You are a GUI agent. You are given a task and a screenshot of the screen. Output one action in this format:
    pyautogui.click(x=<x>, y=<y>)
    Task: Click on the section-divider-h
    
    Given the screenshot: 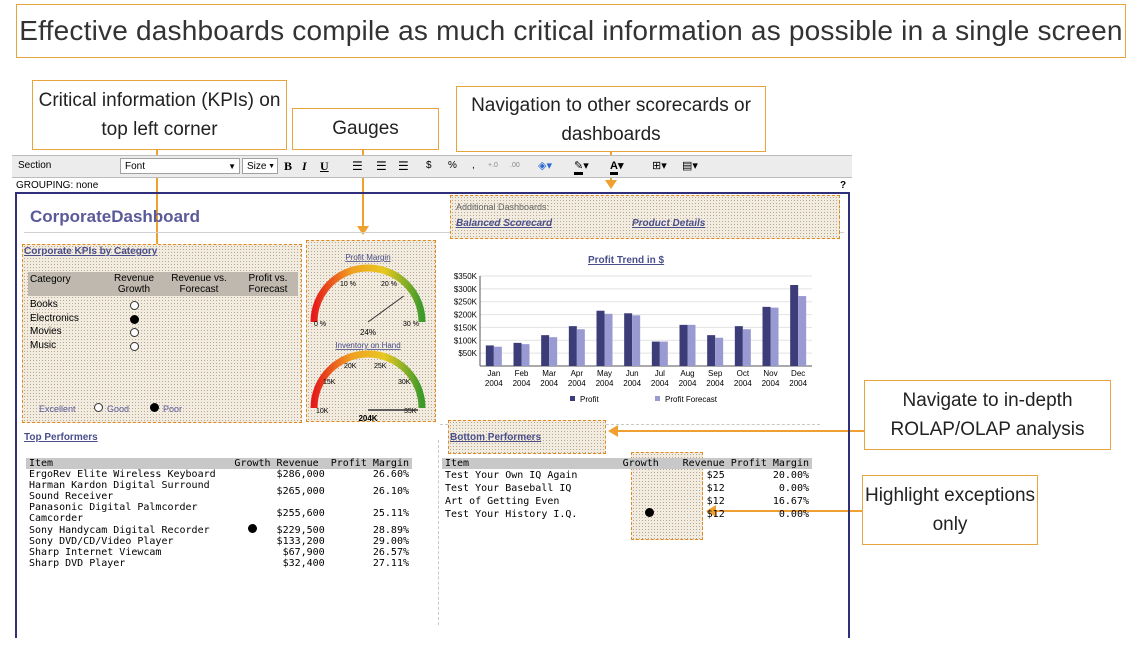 What is the action you would take?
    pyautogui.click(x=630, y=424)
    